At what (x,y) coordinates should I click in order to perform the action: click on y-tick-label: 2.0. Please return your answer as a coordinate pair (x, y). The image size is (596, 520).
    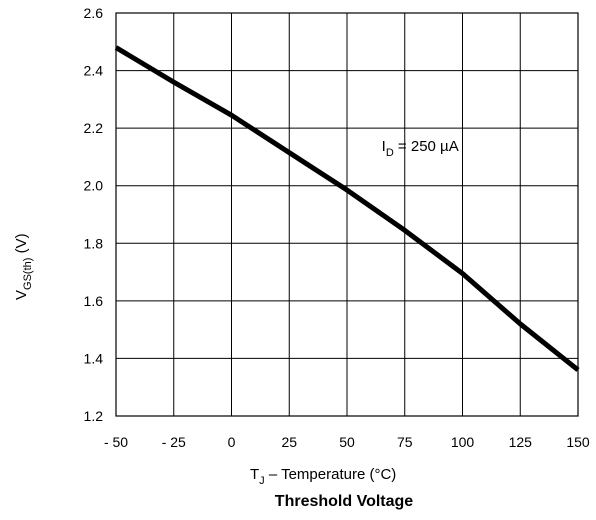
    Looking at the image, I should click on (94, 186).